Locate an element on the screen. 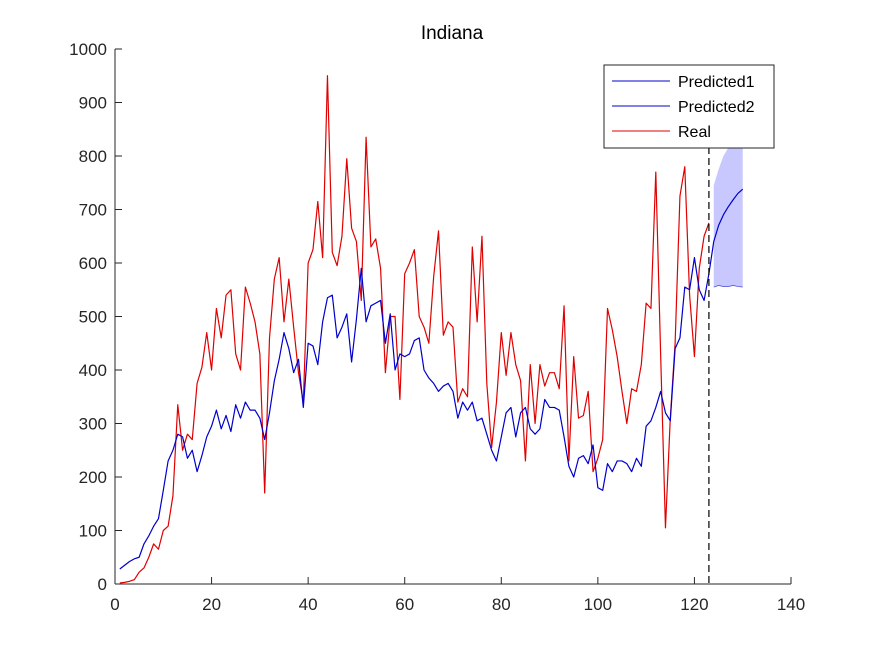  y-tick-label: 1000 is located at coordinates (88, 49).